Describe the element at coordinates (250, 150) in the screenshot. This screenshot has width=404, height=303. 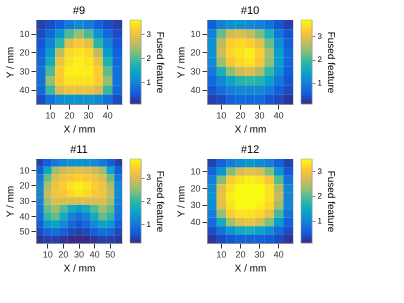
I see `chart-title: #12` at that location.